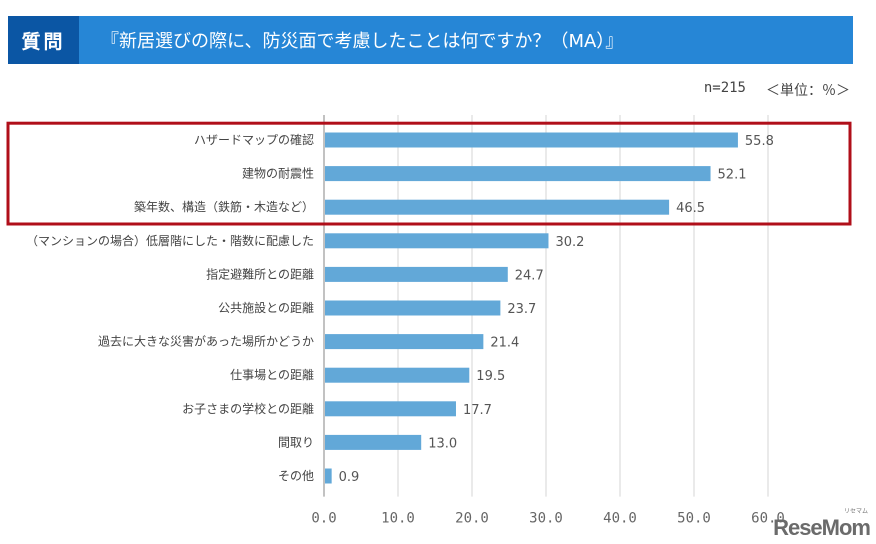  Describe the element at coordinates (260, 273) in the screenshot. I see `category-label: 指定避難所との距離` at that location.